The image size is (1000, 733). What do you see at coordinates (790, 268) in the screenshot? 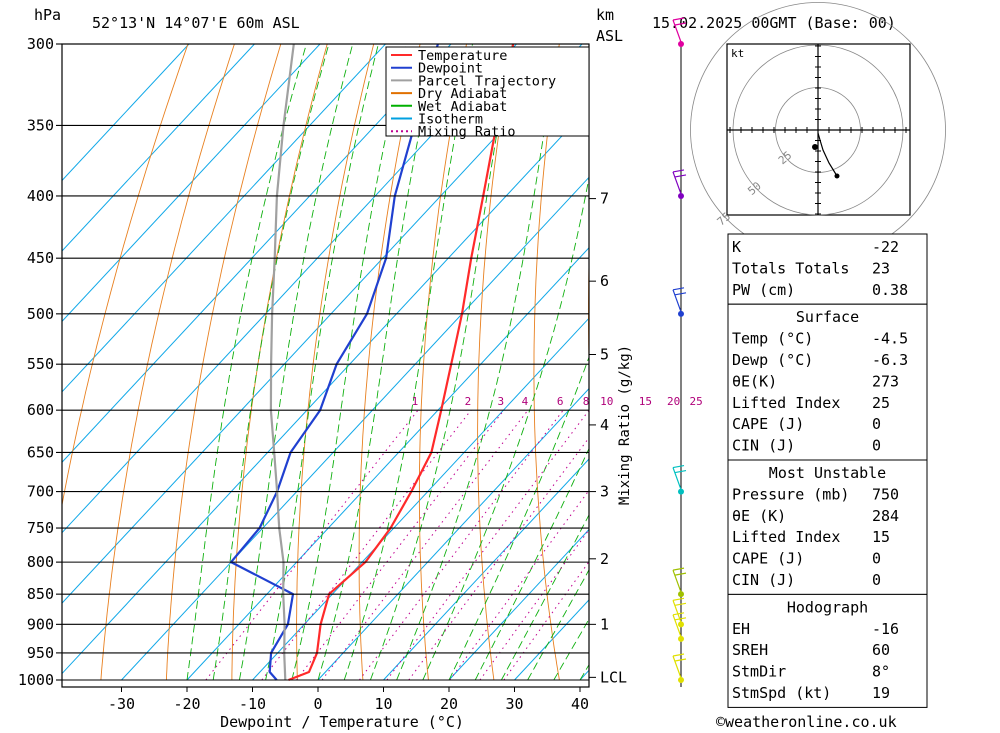
I see `index-label: Totals Totals` at bounding box center [790, 268].